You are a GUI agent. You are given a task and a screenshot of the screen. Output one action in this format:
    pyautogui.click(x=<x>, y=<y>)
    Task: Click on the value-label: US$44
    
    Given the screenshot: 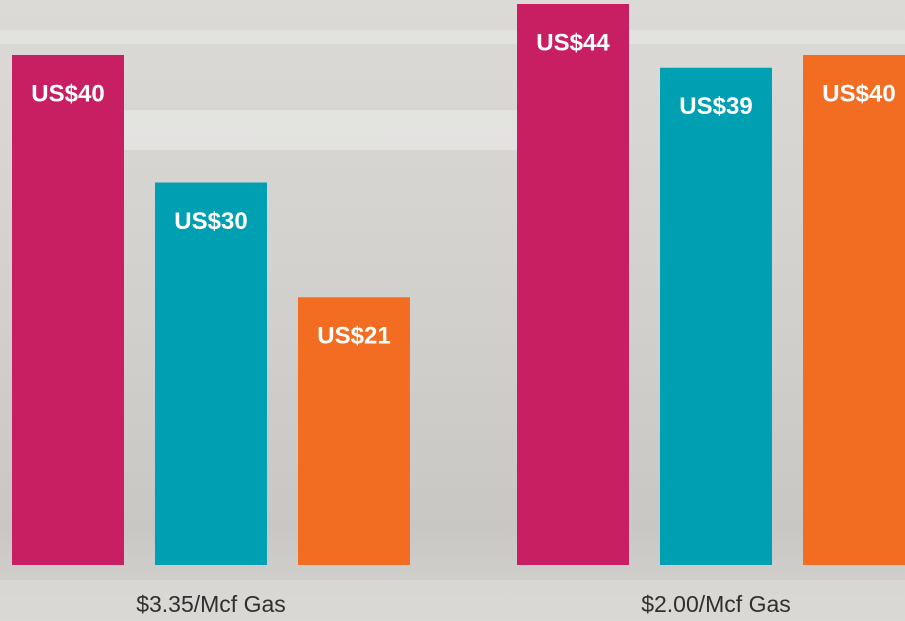 What is the action you would take?
    pyautogui.click(x=573, y=42)
    